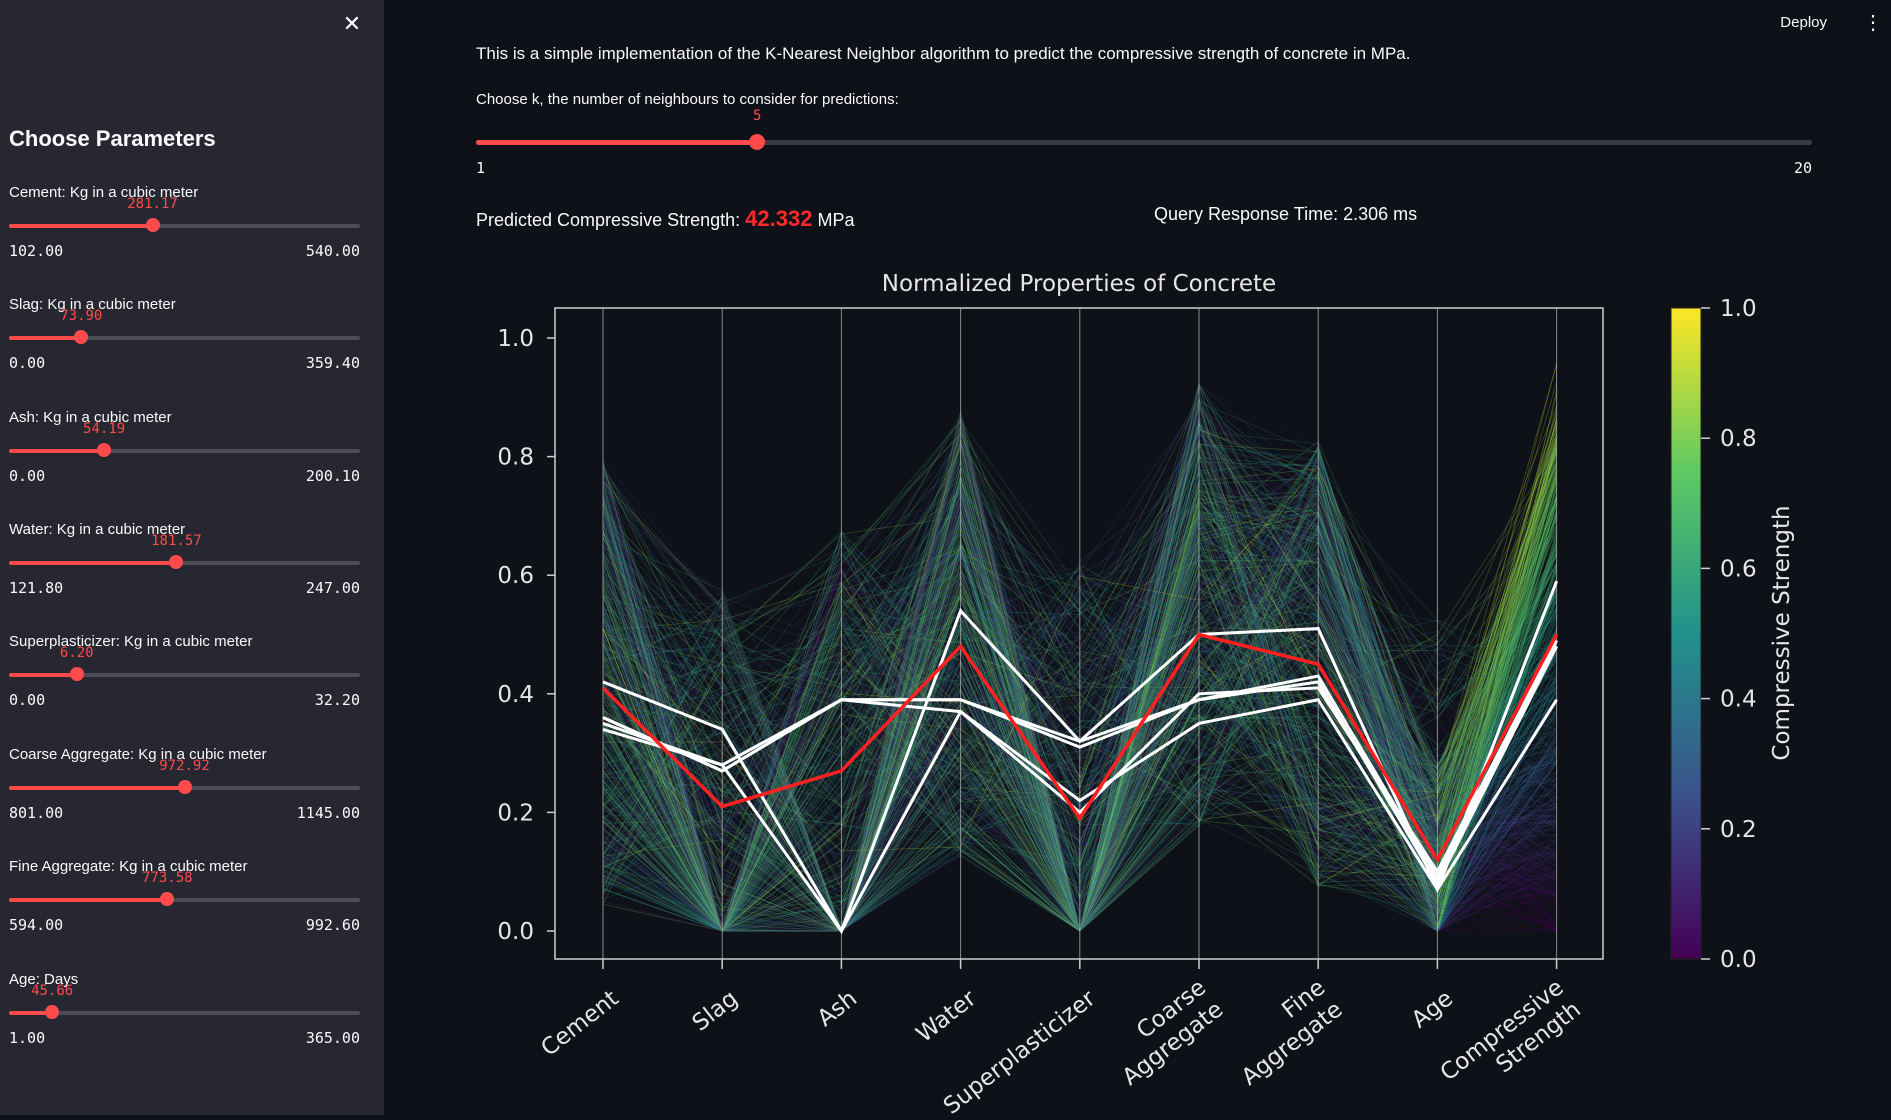 The image size is (1891, 1120). Describe the element at coordinates (184, 551) in the screenshot. I see `param-slider-track: 181.57` at that location.